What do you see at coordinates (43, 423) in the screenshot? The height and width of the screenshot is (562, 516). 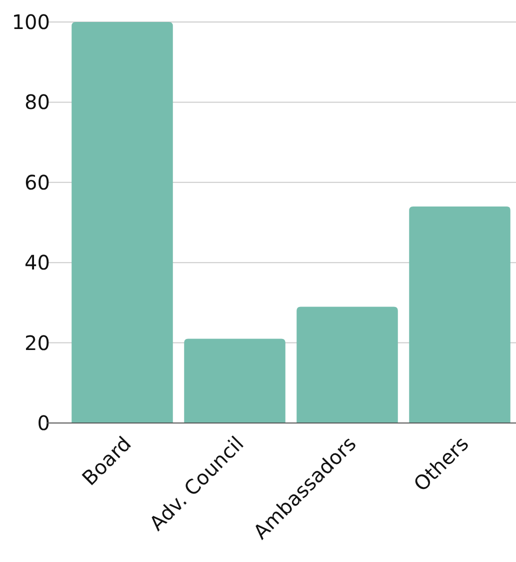 I see `y-tick-label: 0` at bounding box center [43, 423].